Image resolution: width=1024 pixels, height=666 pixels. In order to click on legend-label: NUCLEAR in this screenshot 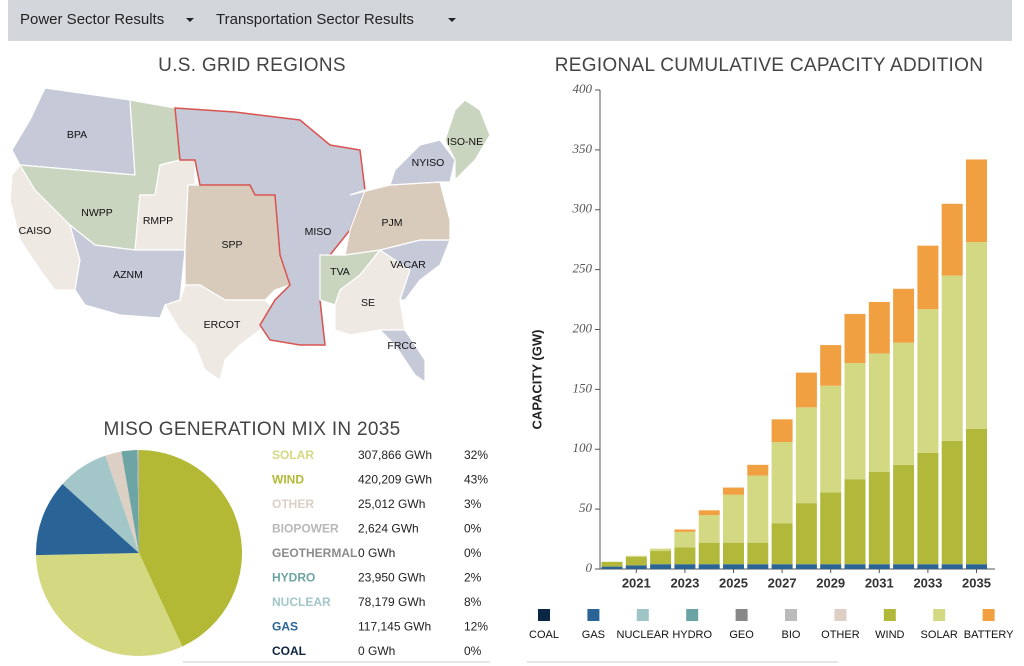, I will do `click(301, 602)`.